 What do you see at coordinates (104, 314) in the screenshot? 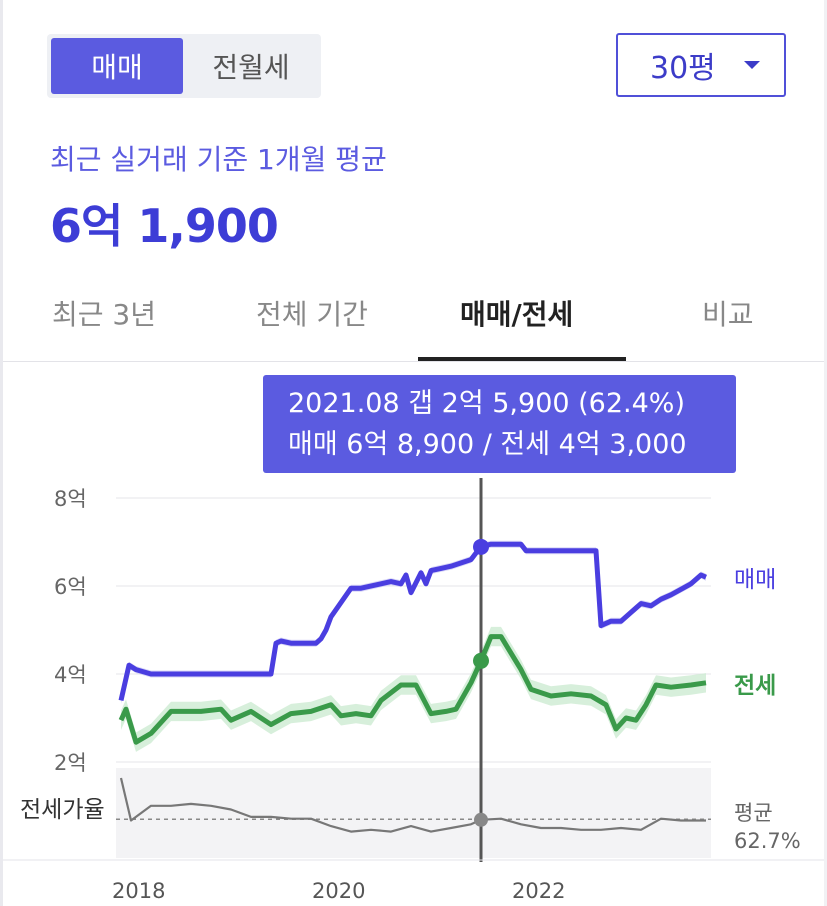
I see `tab-recent-3-years: 최근 3년` at bounding box center [104, 314].